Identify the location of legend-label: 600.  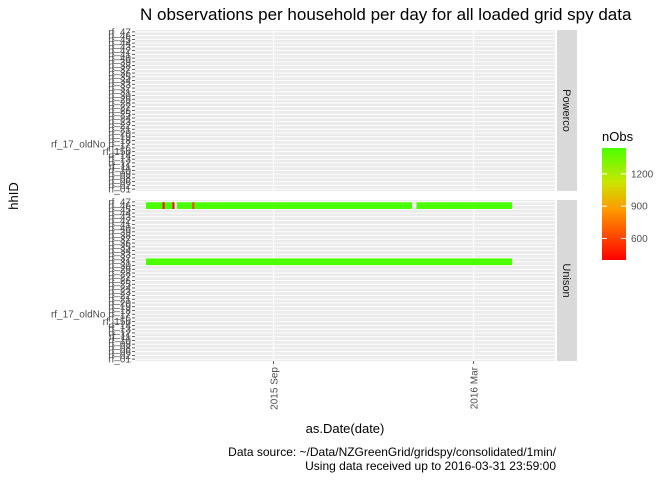
(639, 239).